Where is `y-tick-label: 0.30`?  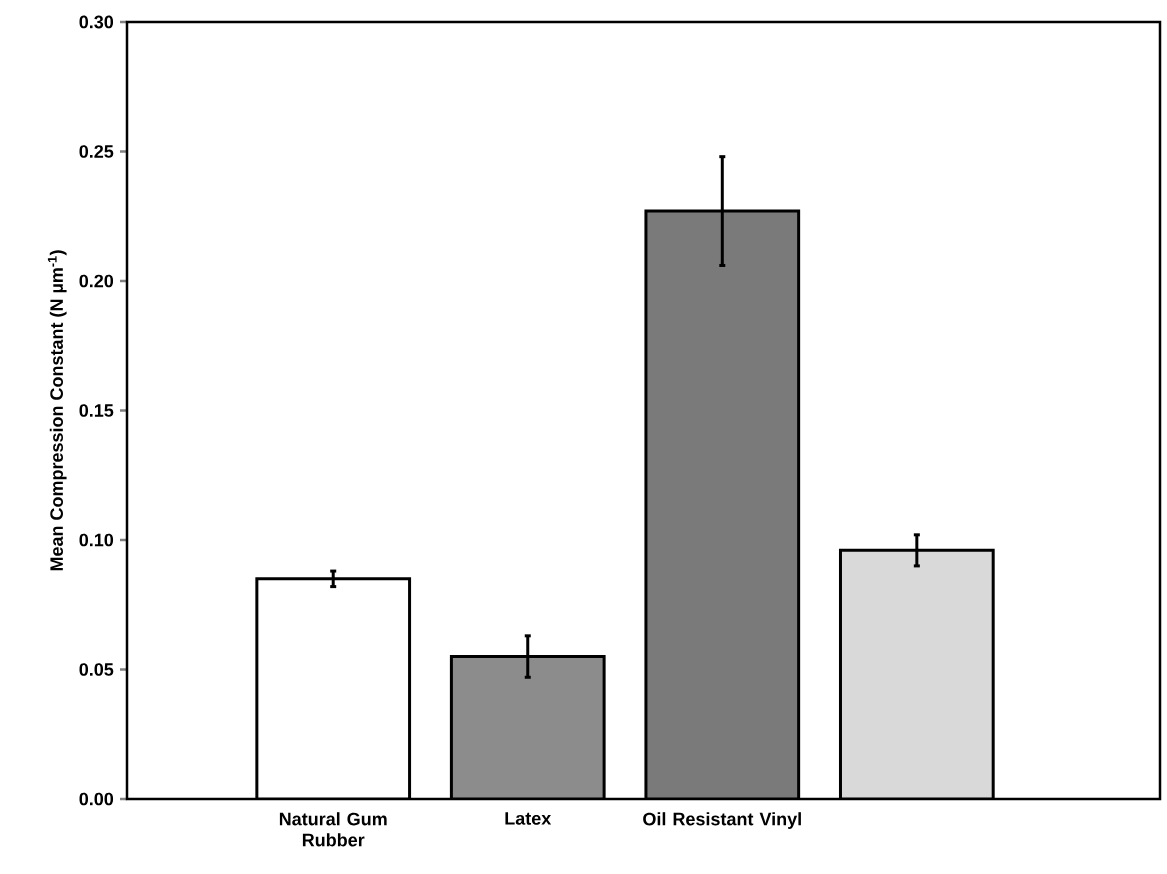
y-tick-label: 0.30 is located at coordinates (96, 22).